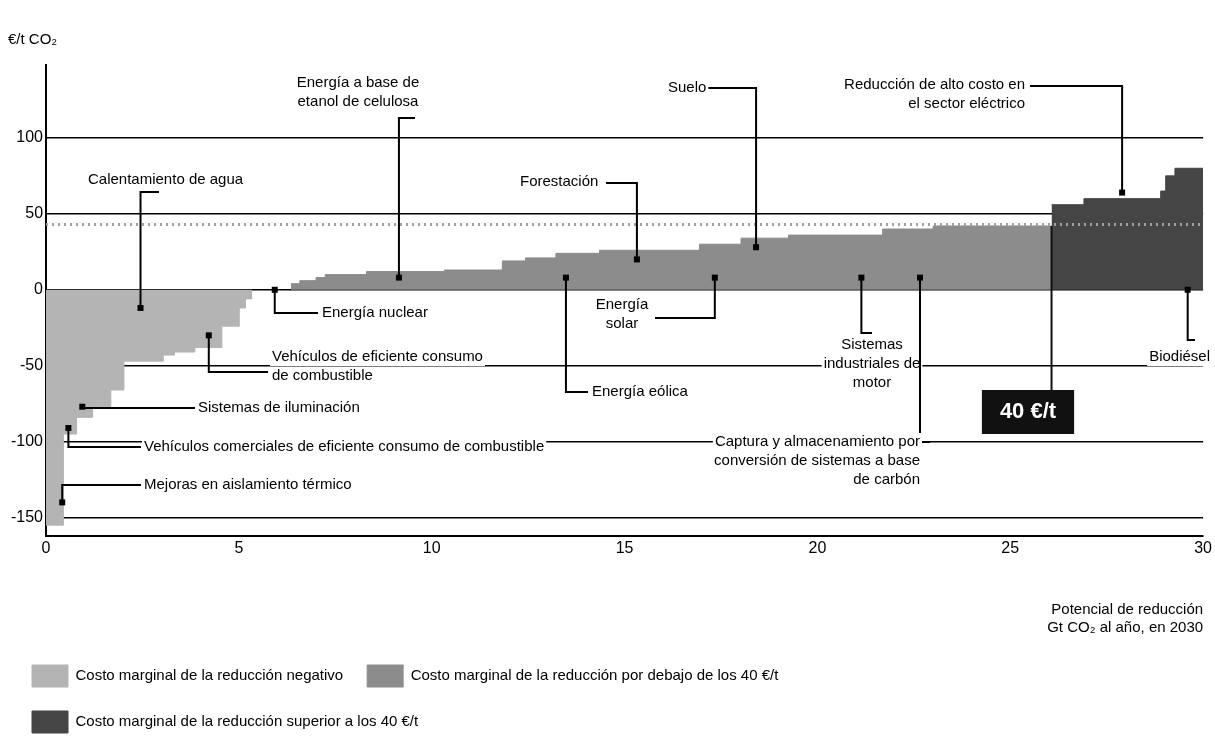 The image size is (1215, 749). Describe the element at coordinates (166, 179) in the screenshot. I see `annotation: Calentamiento de agua` at that location.